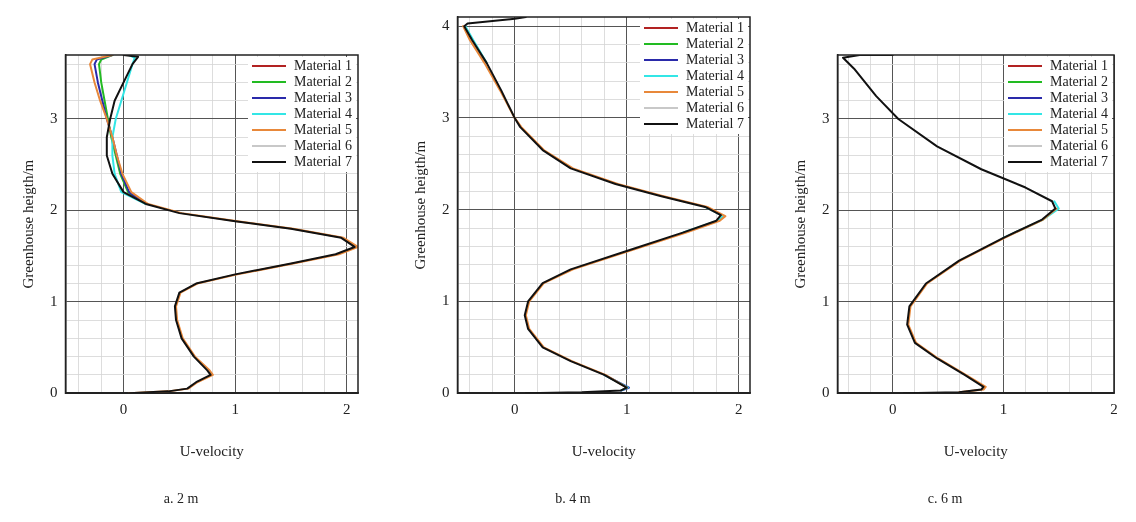 This screenshot has width=1136, height=522. What do you see at coordinates (573, 499) in the screenshot?
I see `text: b. 4 m` at bounding box center [573, 499].